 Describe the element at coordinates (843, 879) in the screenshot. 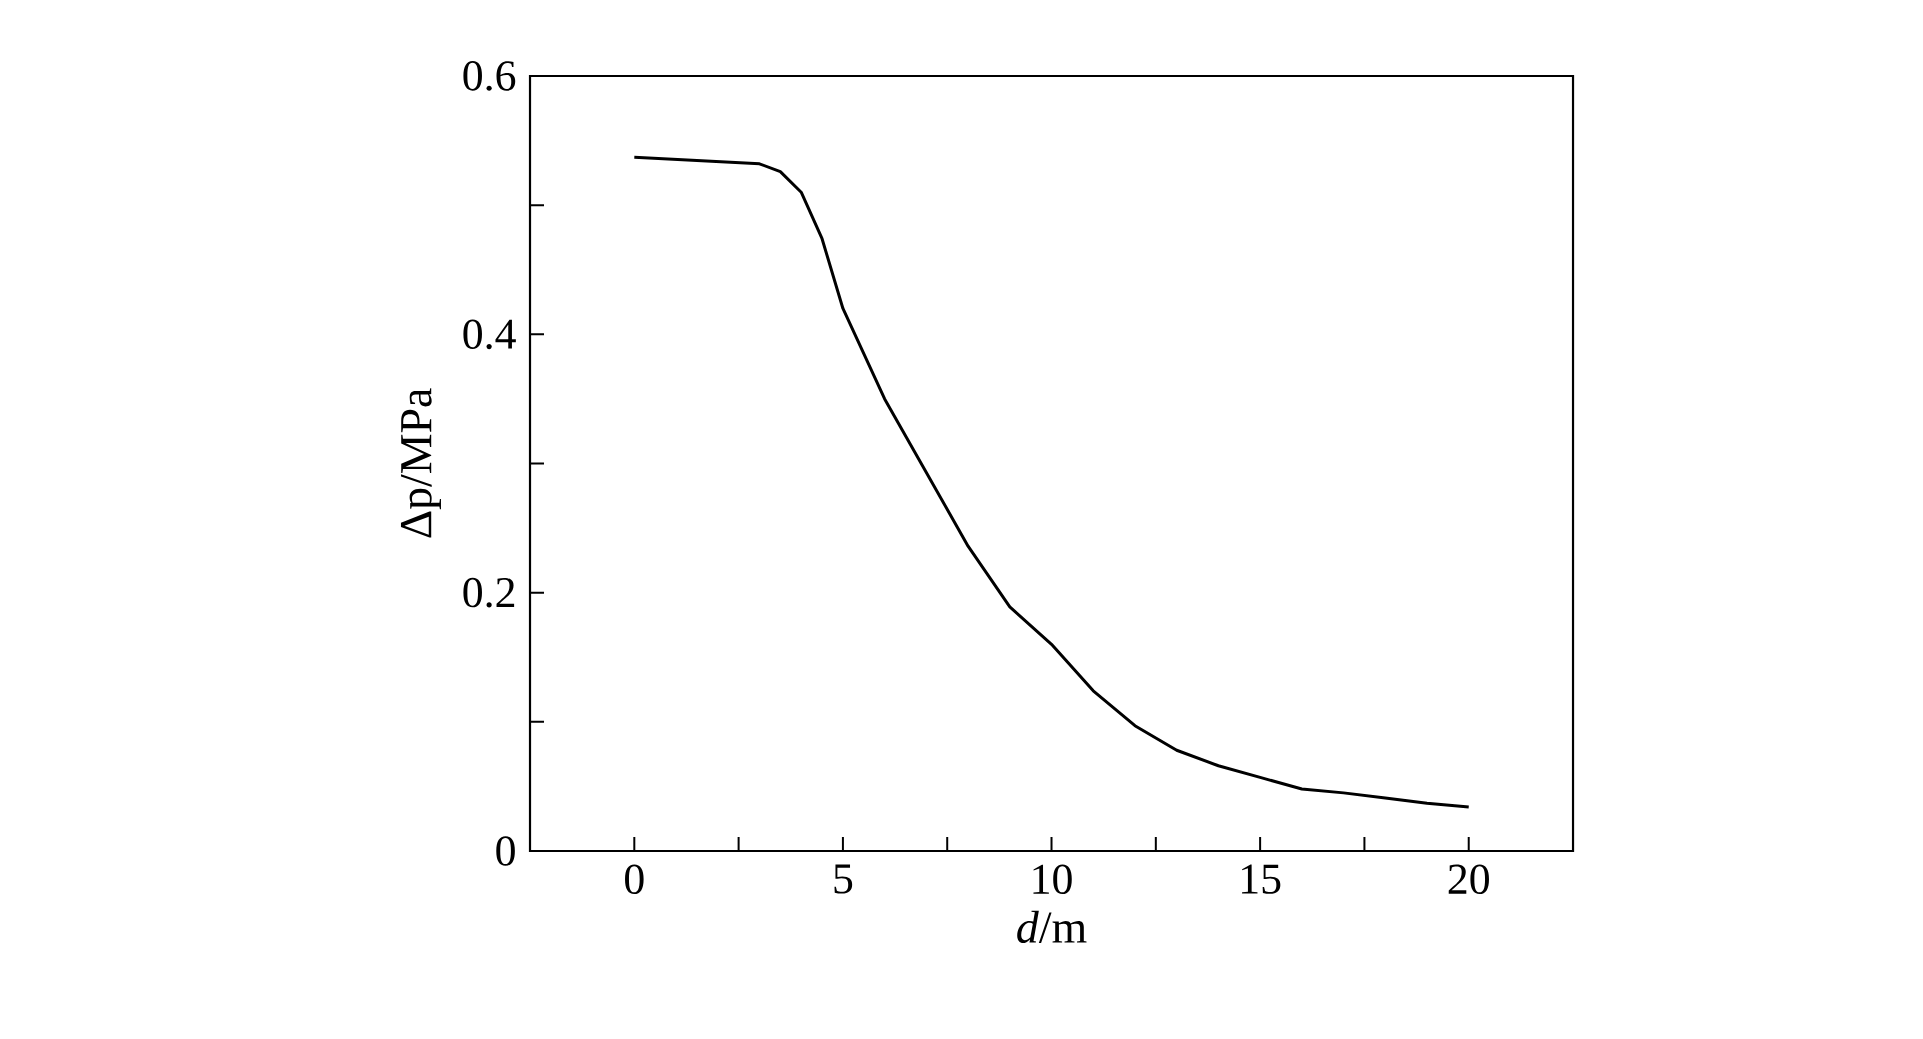

I see `x-tick-label: 5` at that location.